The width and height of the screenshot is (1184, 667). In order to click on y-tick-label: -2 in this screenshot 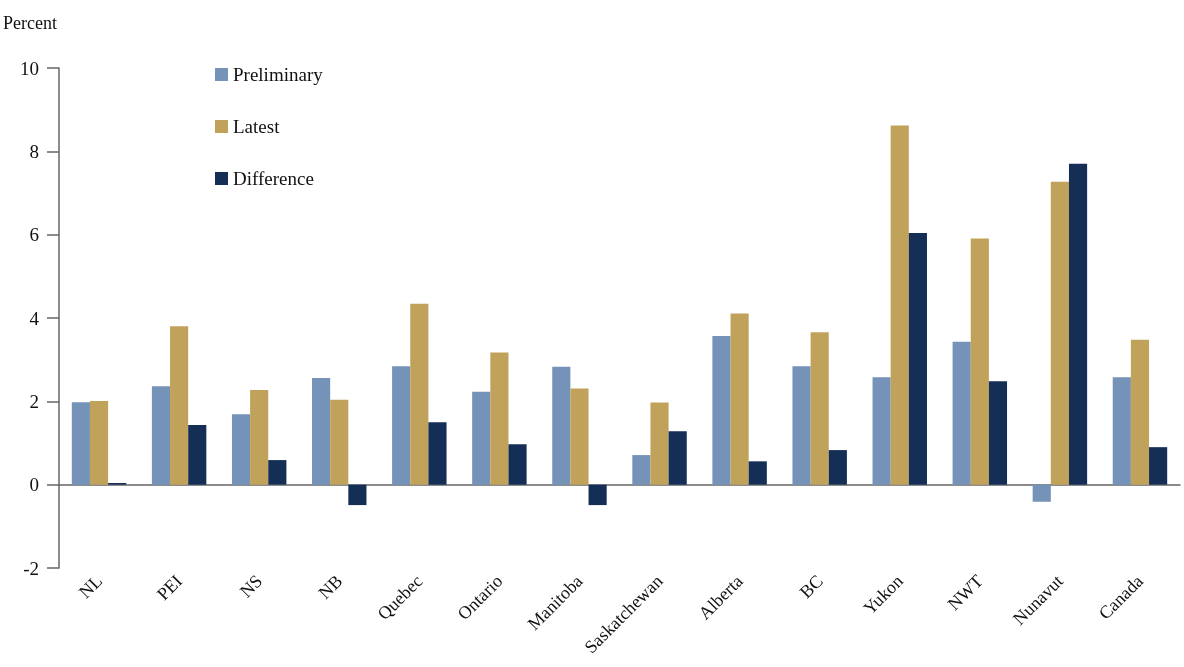, I will do `click(31, 568)`.